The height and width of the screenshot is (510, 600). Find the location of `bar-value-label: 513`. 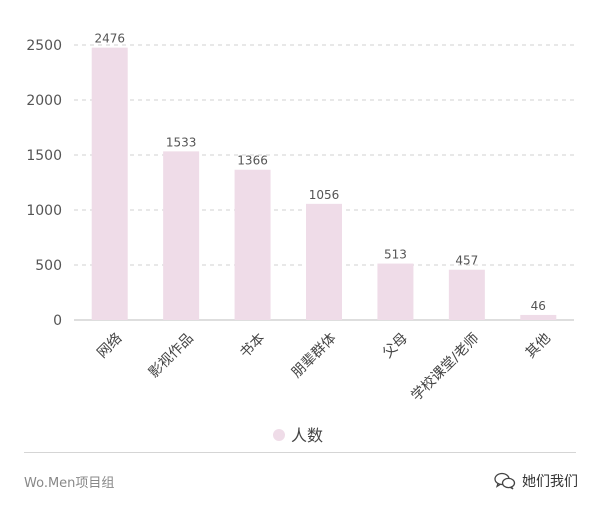

bar-value-label: 513 is located at coordinates (395, 255).